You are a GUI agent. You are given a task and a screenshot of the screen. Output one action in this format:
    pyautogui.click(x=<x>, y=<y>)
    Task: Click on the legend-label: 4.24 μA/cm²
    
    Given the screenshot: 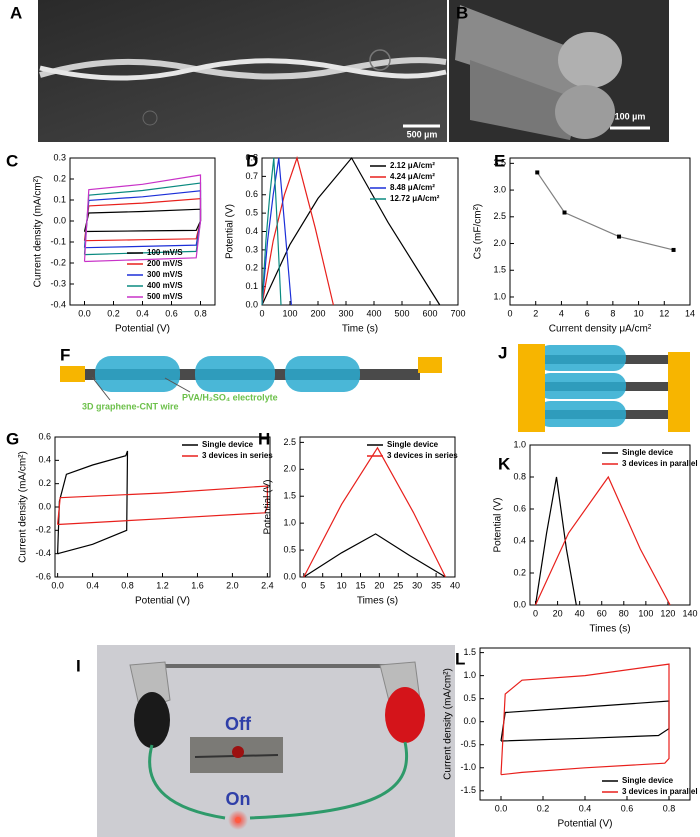 What is the action you would take?
    pyautogui.click(x=412, y=176)
    